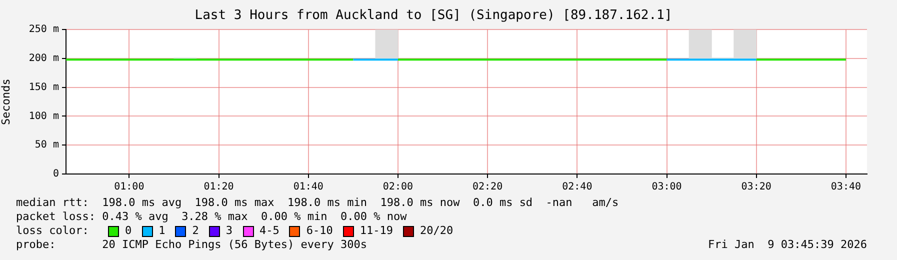 The width and height of the screenshot is (897, 260). Describe the element at coordinates (46, 145) in the screenshot. I see `y-tick-label: 50 m` at that location.